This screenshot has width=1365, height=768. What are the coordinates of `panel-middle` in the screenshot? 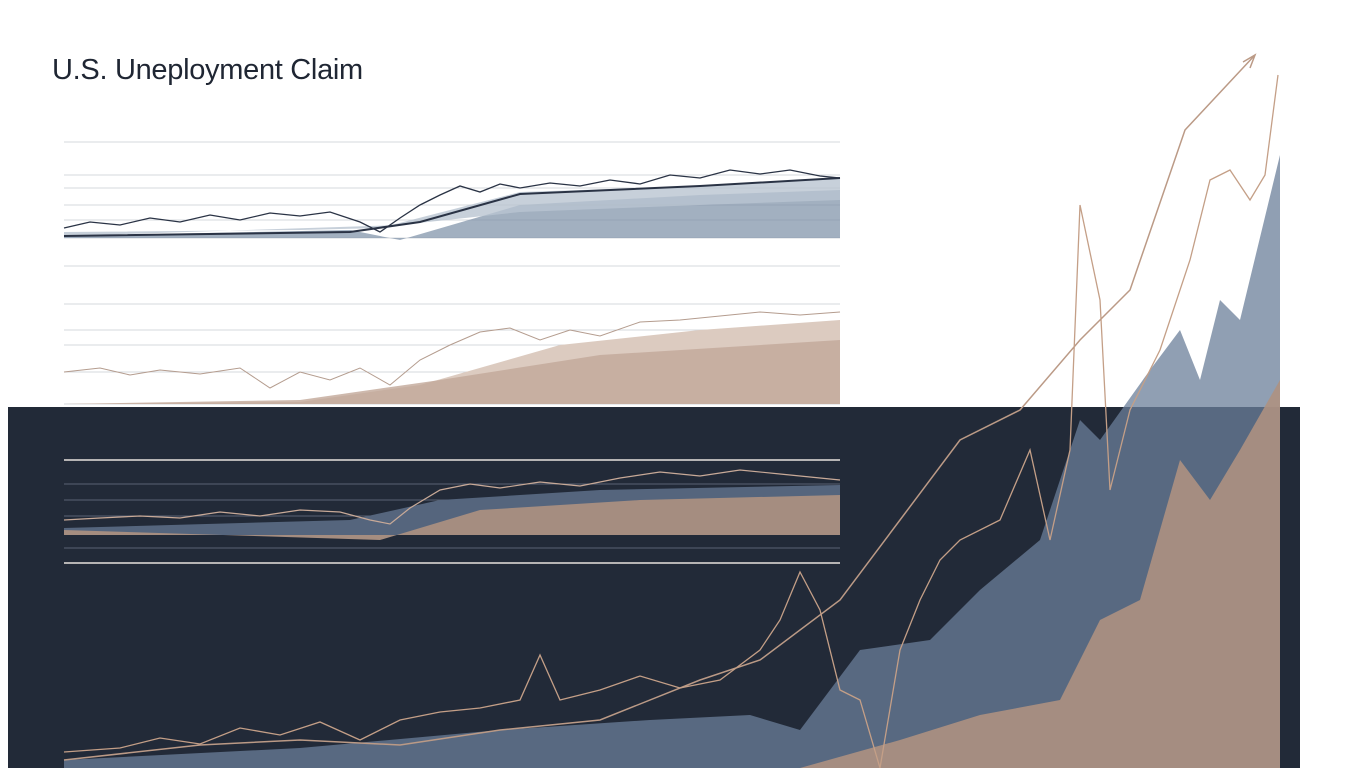 It's located at (452, 354).